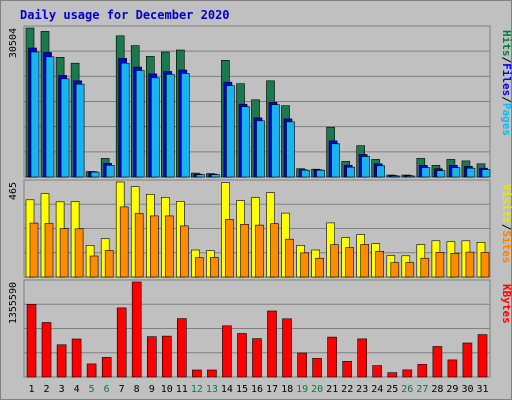 This screenshot has height=400, width=512. I want to click on y-max-label: 1355590, so click(13, 303).